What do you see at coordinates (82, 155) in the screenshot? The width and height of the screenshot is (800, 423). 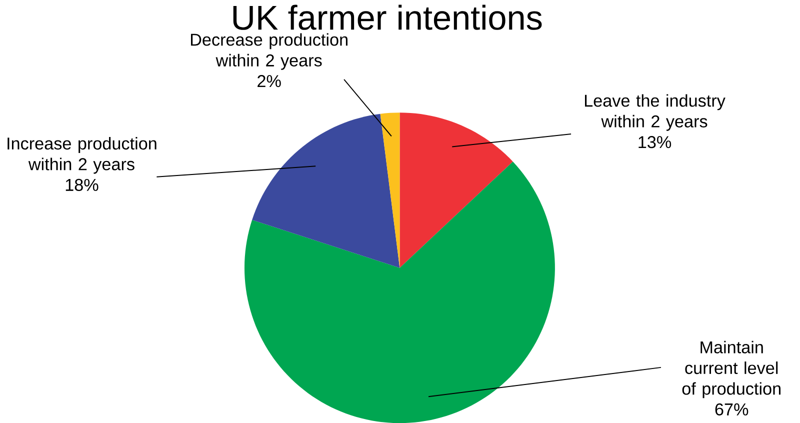 I see `slice-label: Increase production within 2 years` at bounding box center [82, 155].